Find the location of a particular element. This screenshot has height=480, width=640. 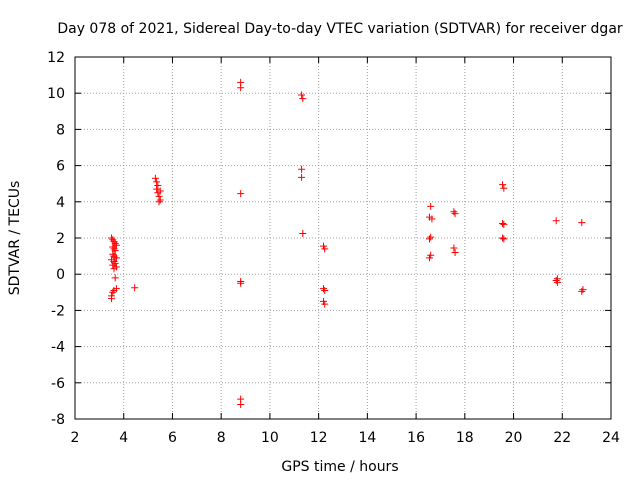

y-tick-label: 2 is located at coordinates (60, 239).